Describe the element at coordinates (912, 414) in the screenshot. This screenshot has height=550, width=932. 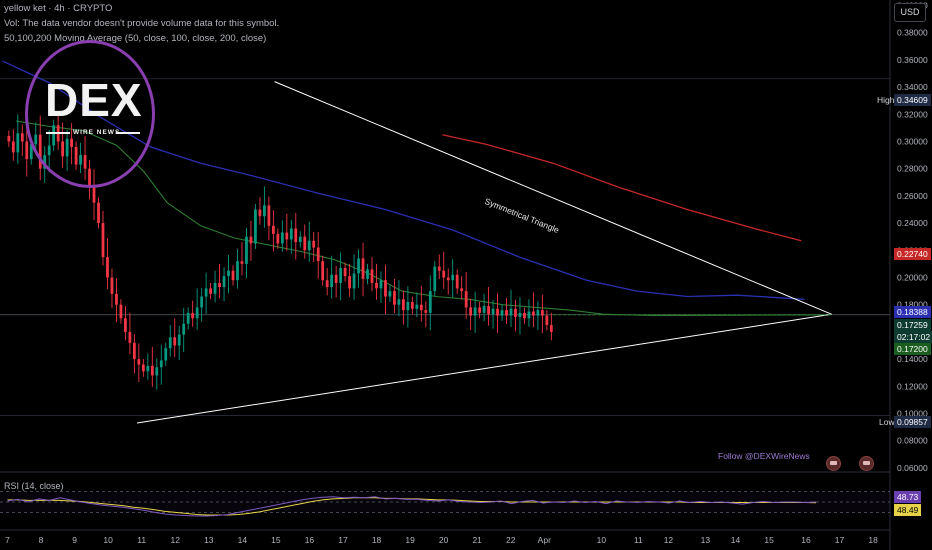
I see `y-tick-label: 0.10000` at that location.